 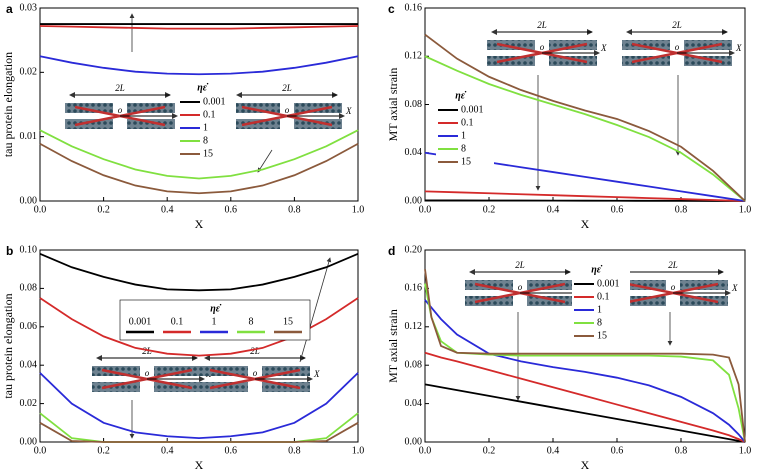 I want to click on y-axis-label: tau protein elongation, so click(x=8, y=104).